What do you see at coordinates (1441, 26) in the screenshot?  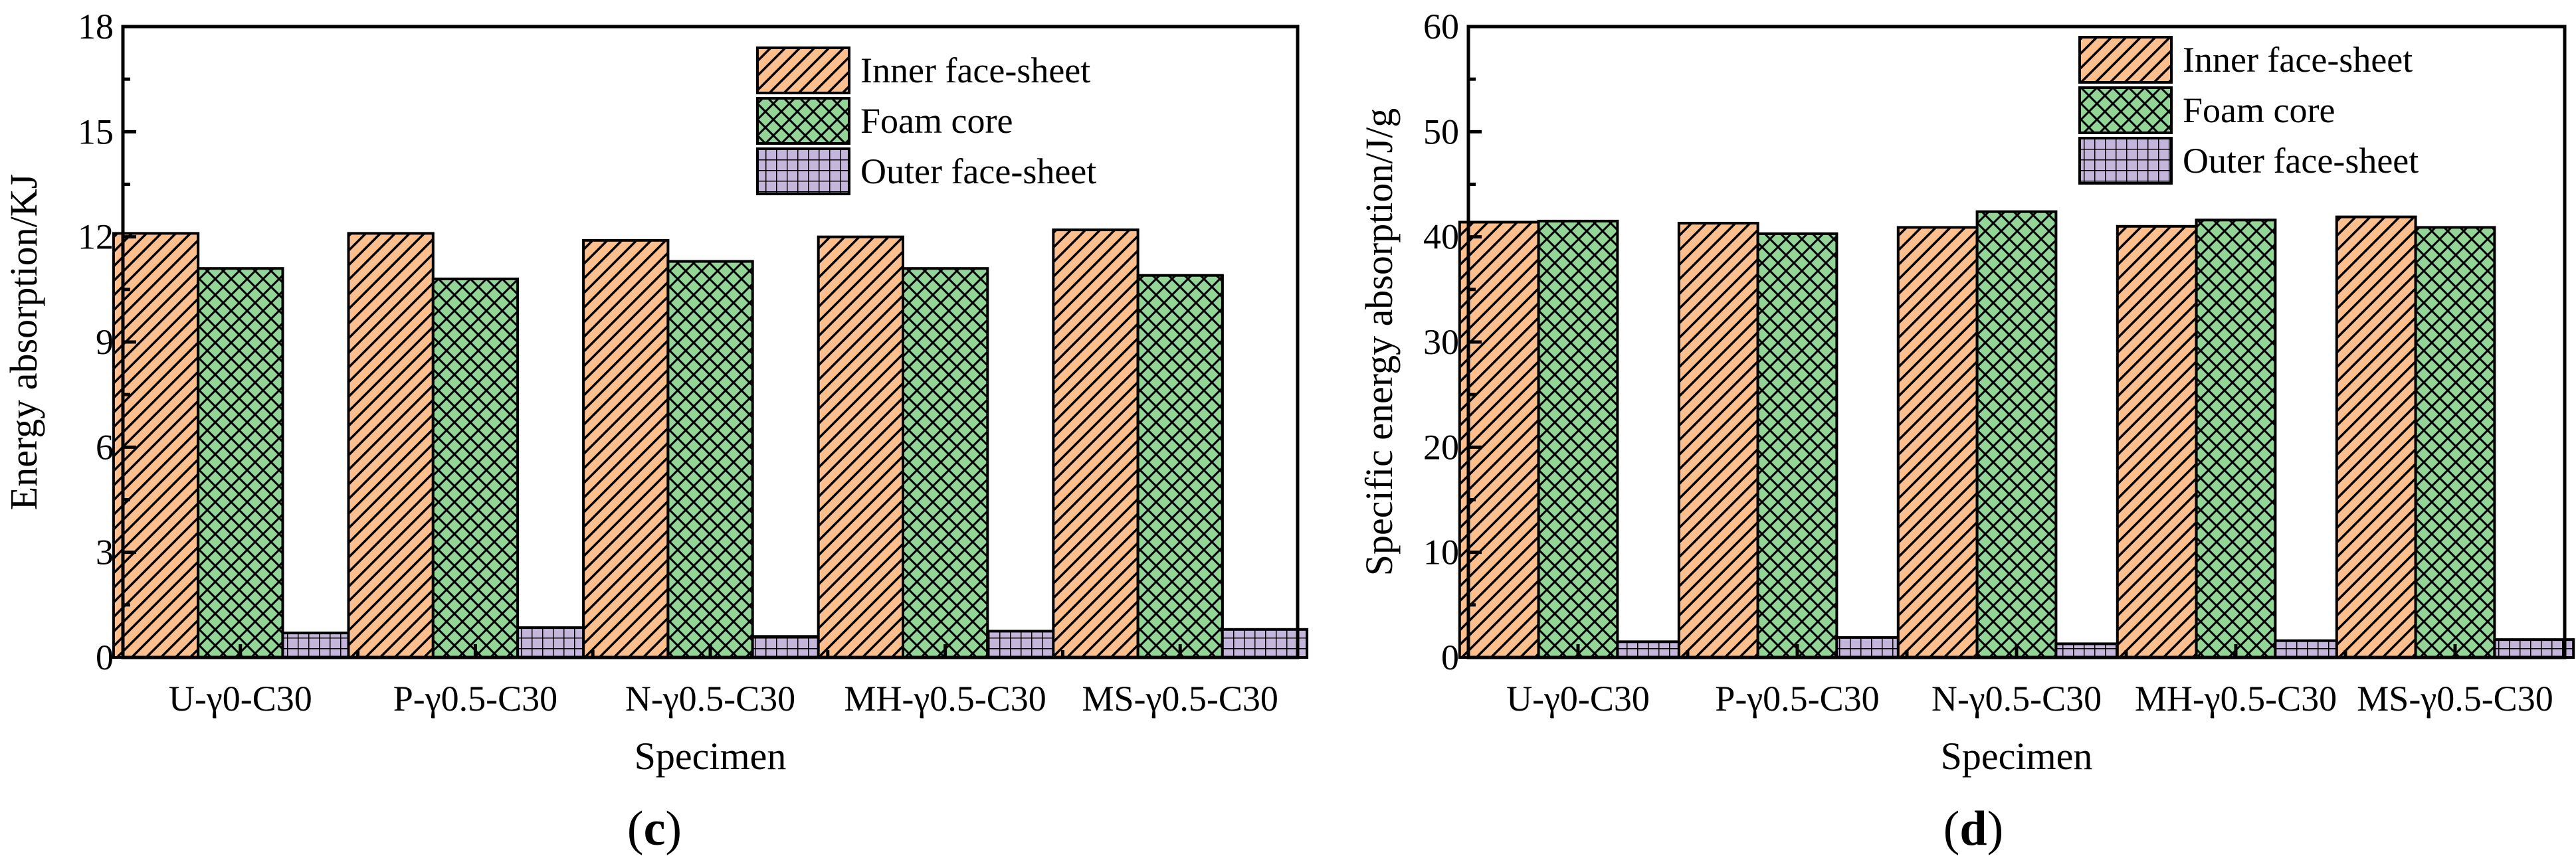 I see `y-tick-label: 60` at bounding box center [1441, 26].